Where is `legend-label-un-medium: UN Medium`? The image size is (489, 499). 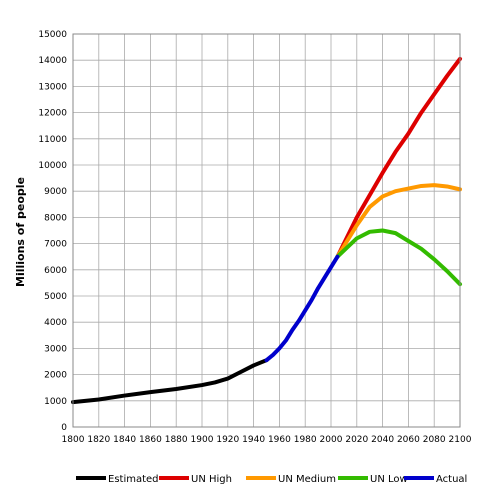 legend-label-un-medium: UN Medium is located at coordinates (307, 479).